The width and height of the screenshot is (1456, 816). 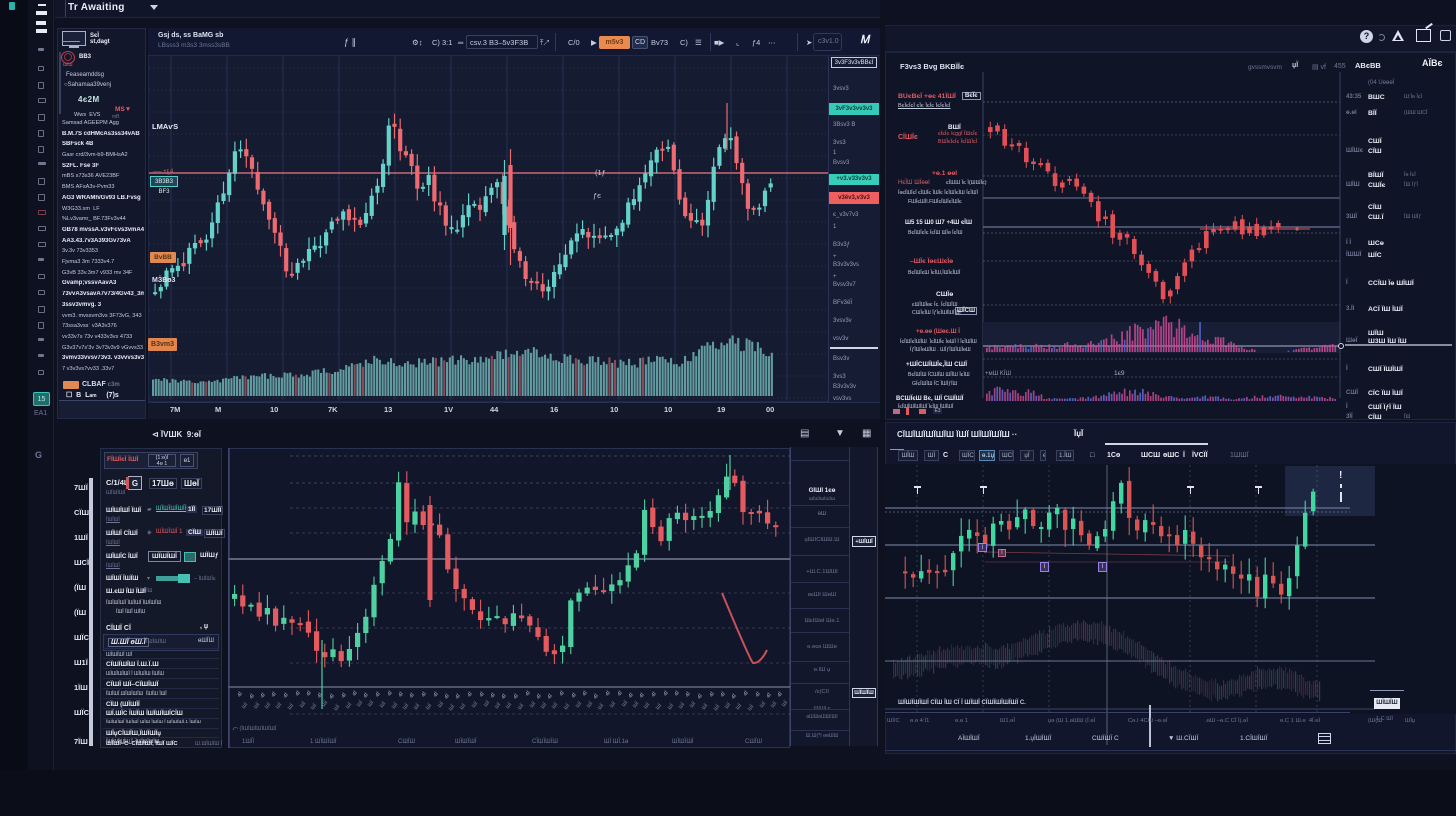 I want to click on svg-text: +мШ KЇШ, so click(x=998, y=373).